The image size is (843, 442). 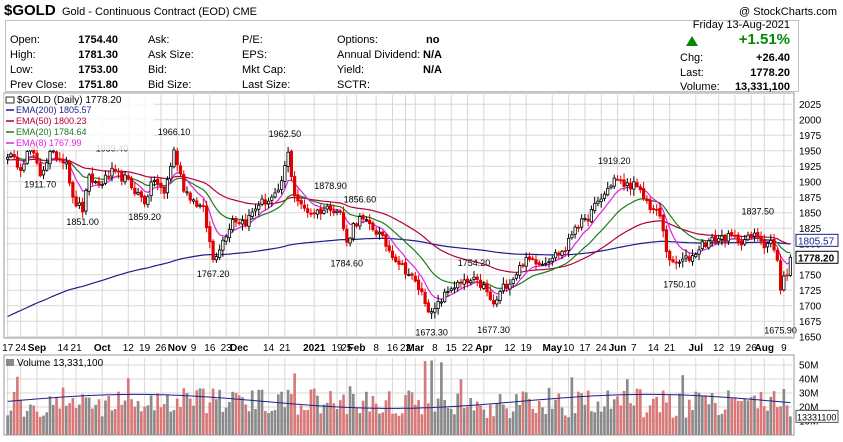 I want to click on volume-tick-label: 20M, so click(x=808, y=408).